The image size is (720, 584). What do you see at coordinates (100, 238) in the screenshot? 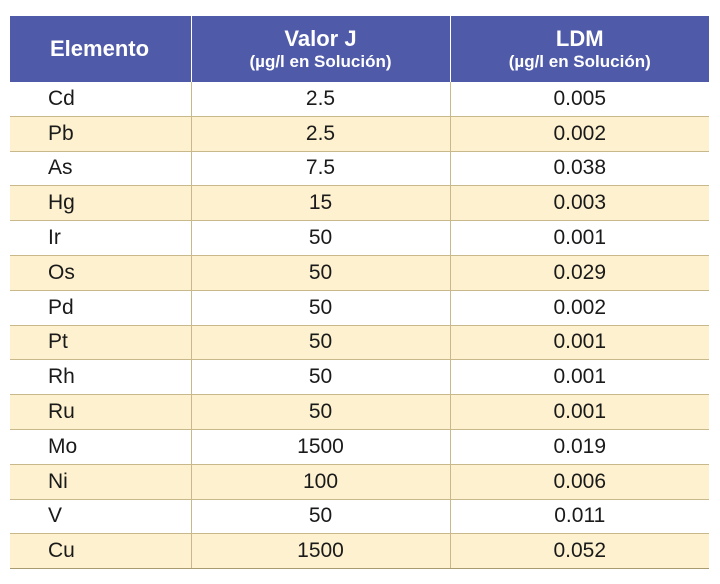
I see `cell-elemento: Ir` at bounding box center [100, 238].